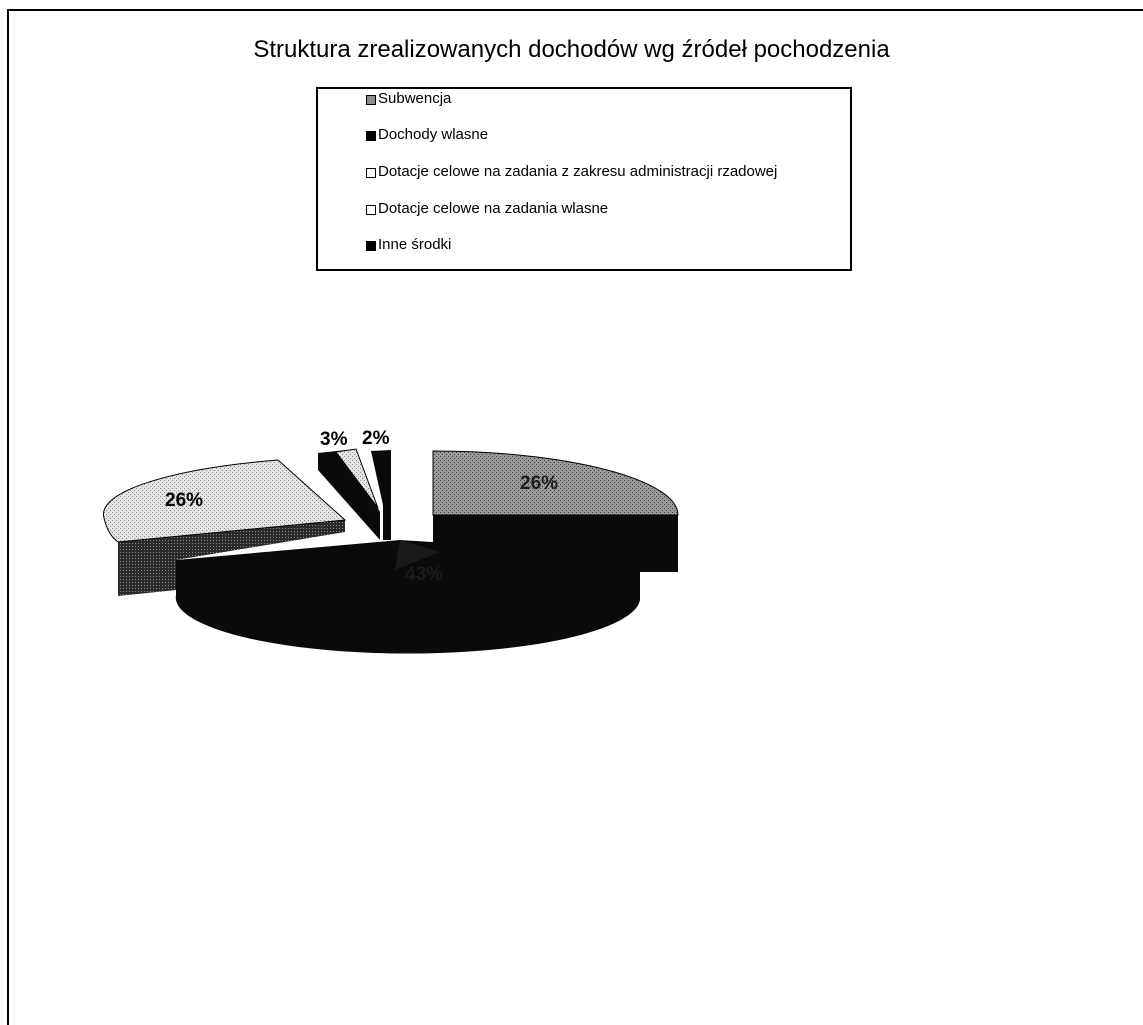  Describe the element at coordinates (371, 246) in the screenshot. I see `legend-swatch-inne-srodki` at that location.